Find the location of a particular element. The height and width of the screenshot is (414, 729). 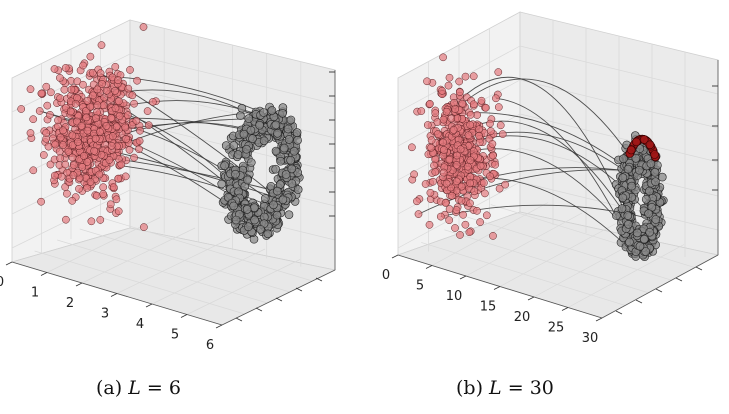

highlight-point is located at coordinates (631, 150).